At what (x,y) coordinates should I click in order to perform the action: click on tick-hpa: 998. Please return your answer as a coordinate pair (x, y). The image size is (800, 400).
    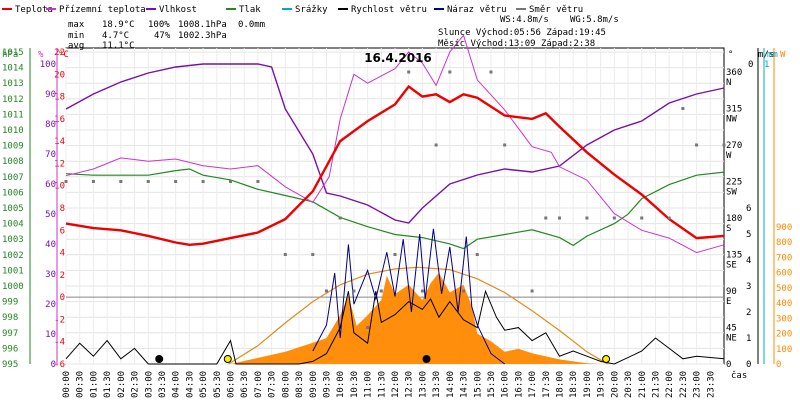
    Looking at the image, I should click on (10, 318).